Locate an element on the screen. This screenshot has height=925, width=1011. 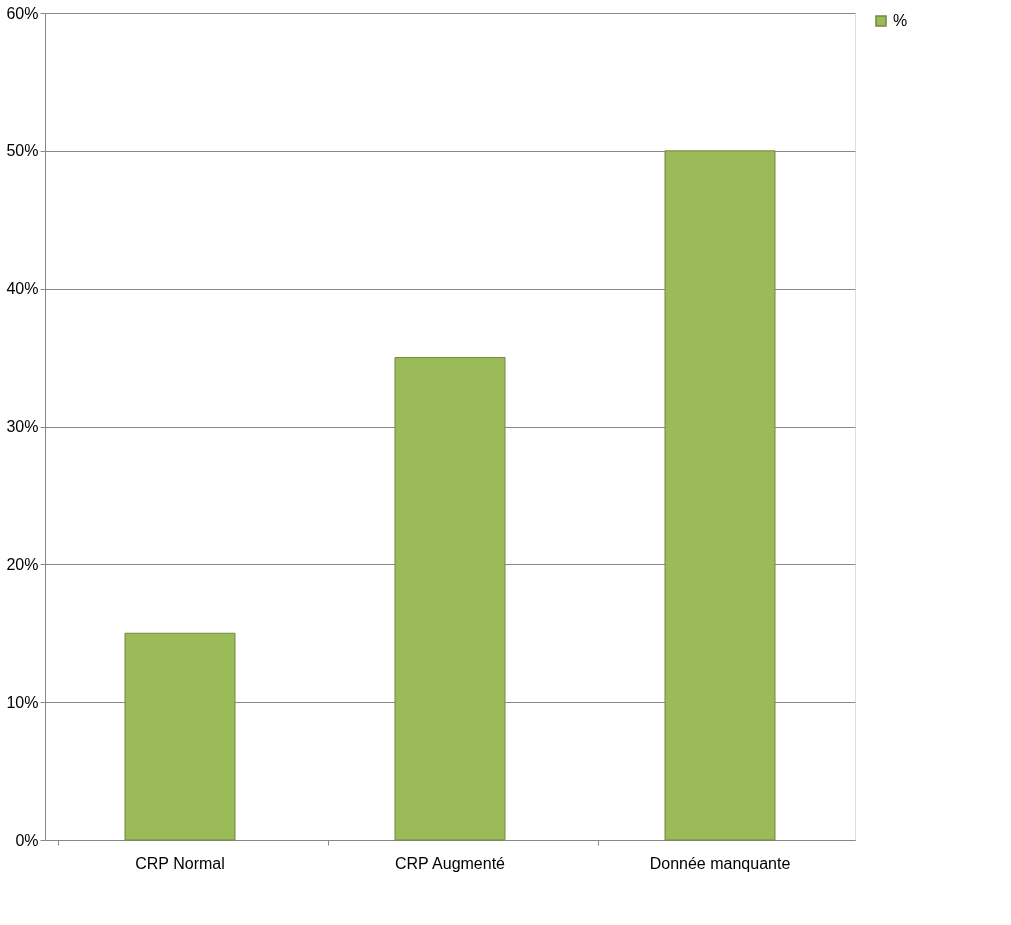
y-tick-label: 40% is located at coordinates (22, 289).